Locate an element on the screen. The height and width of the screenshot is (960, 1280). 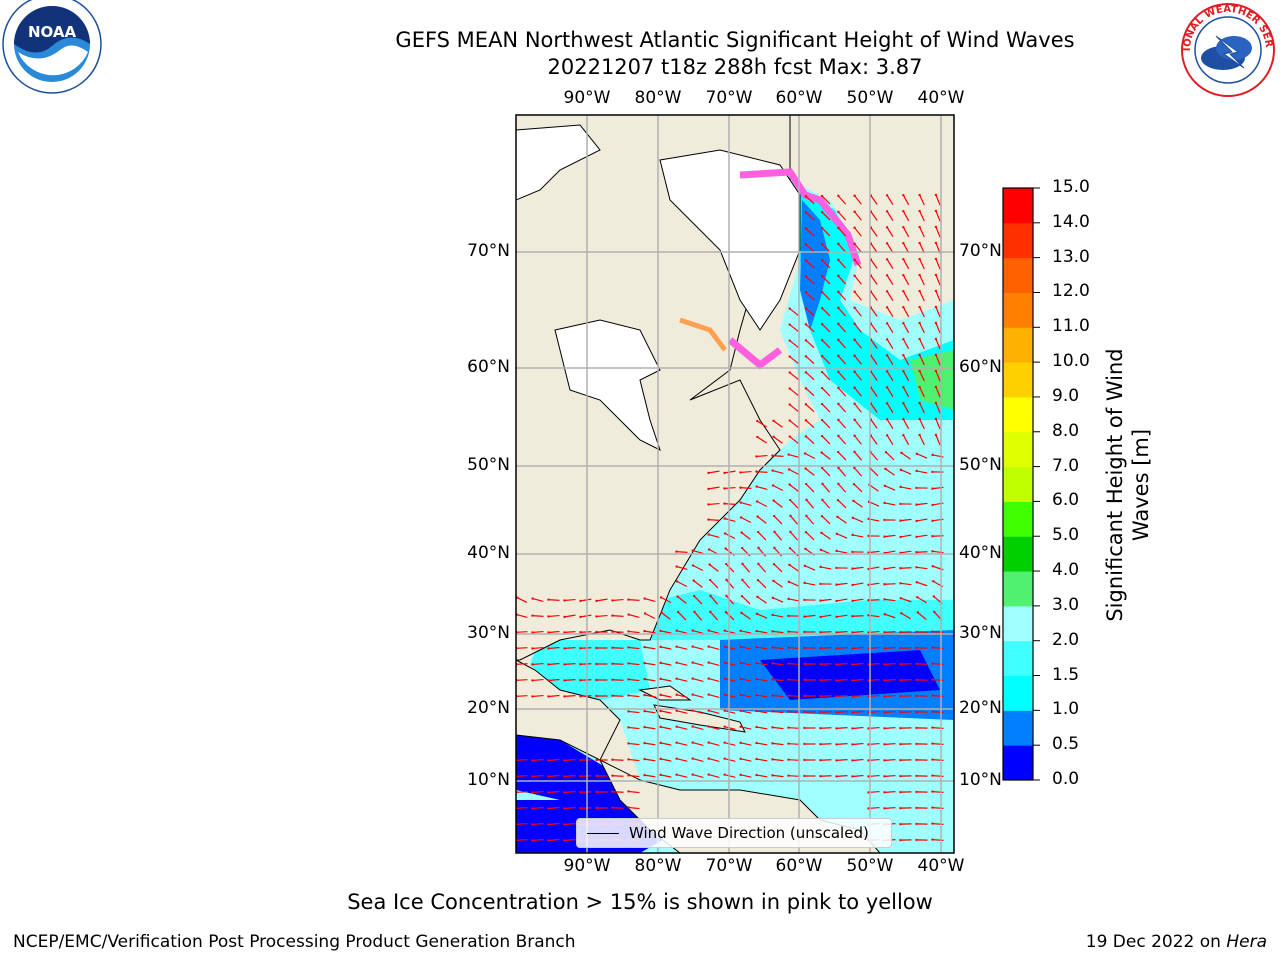
sea-ice-edge-labrador is located at coordinates (755, 353).